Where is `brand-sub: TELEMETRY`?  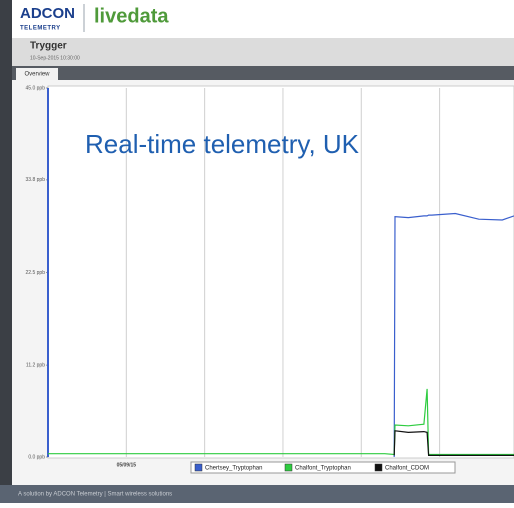
brand-sub: TELEMETRY is located at coordinates (40, 29).